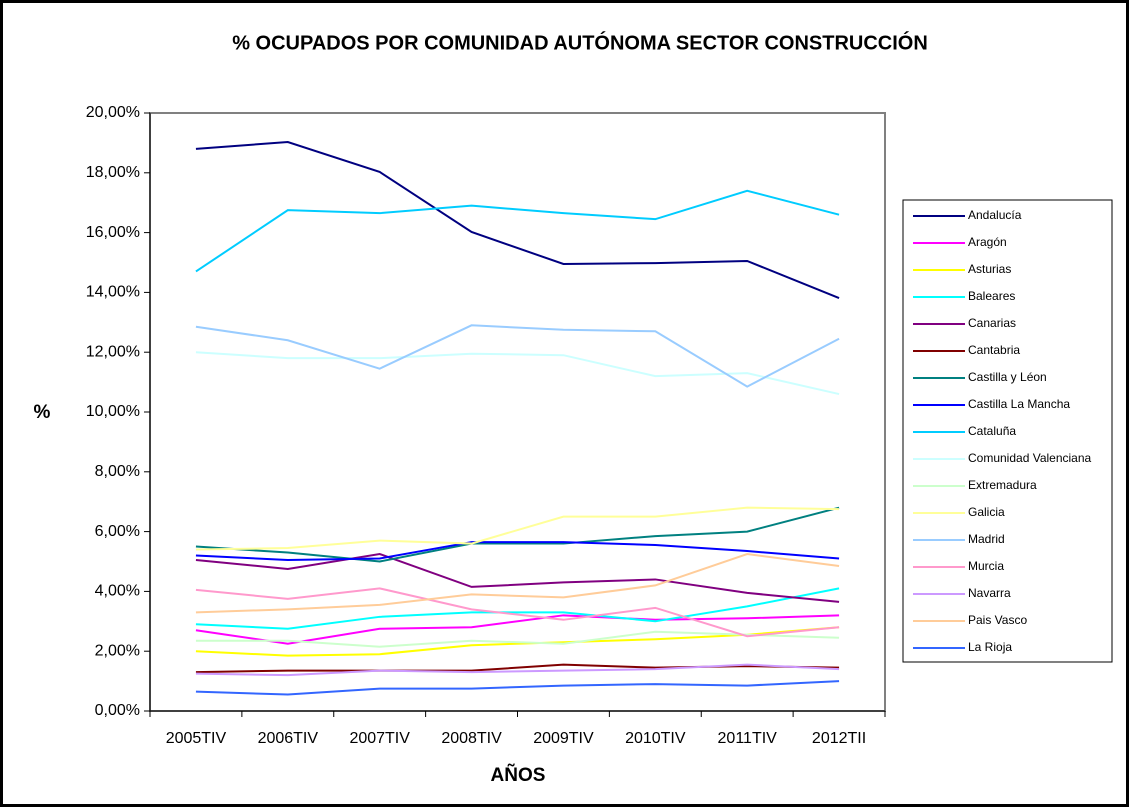 The image size is (1129, 807). What do you see at coordinates (42, 412) in the screenshot?
I see `y-axis-title: %` at bounding box center [42, 412].